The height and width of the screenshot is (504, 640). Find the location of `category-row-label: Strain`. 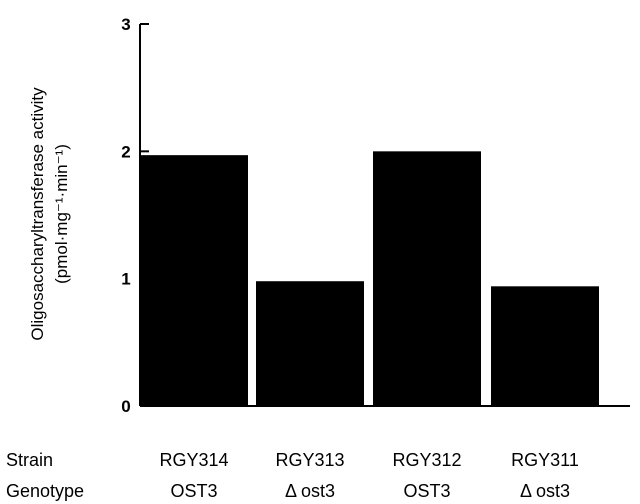

category-row-label: Strain is located at coordinates (29, 460).